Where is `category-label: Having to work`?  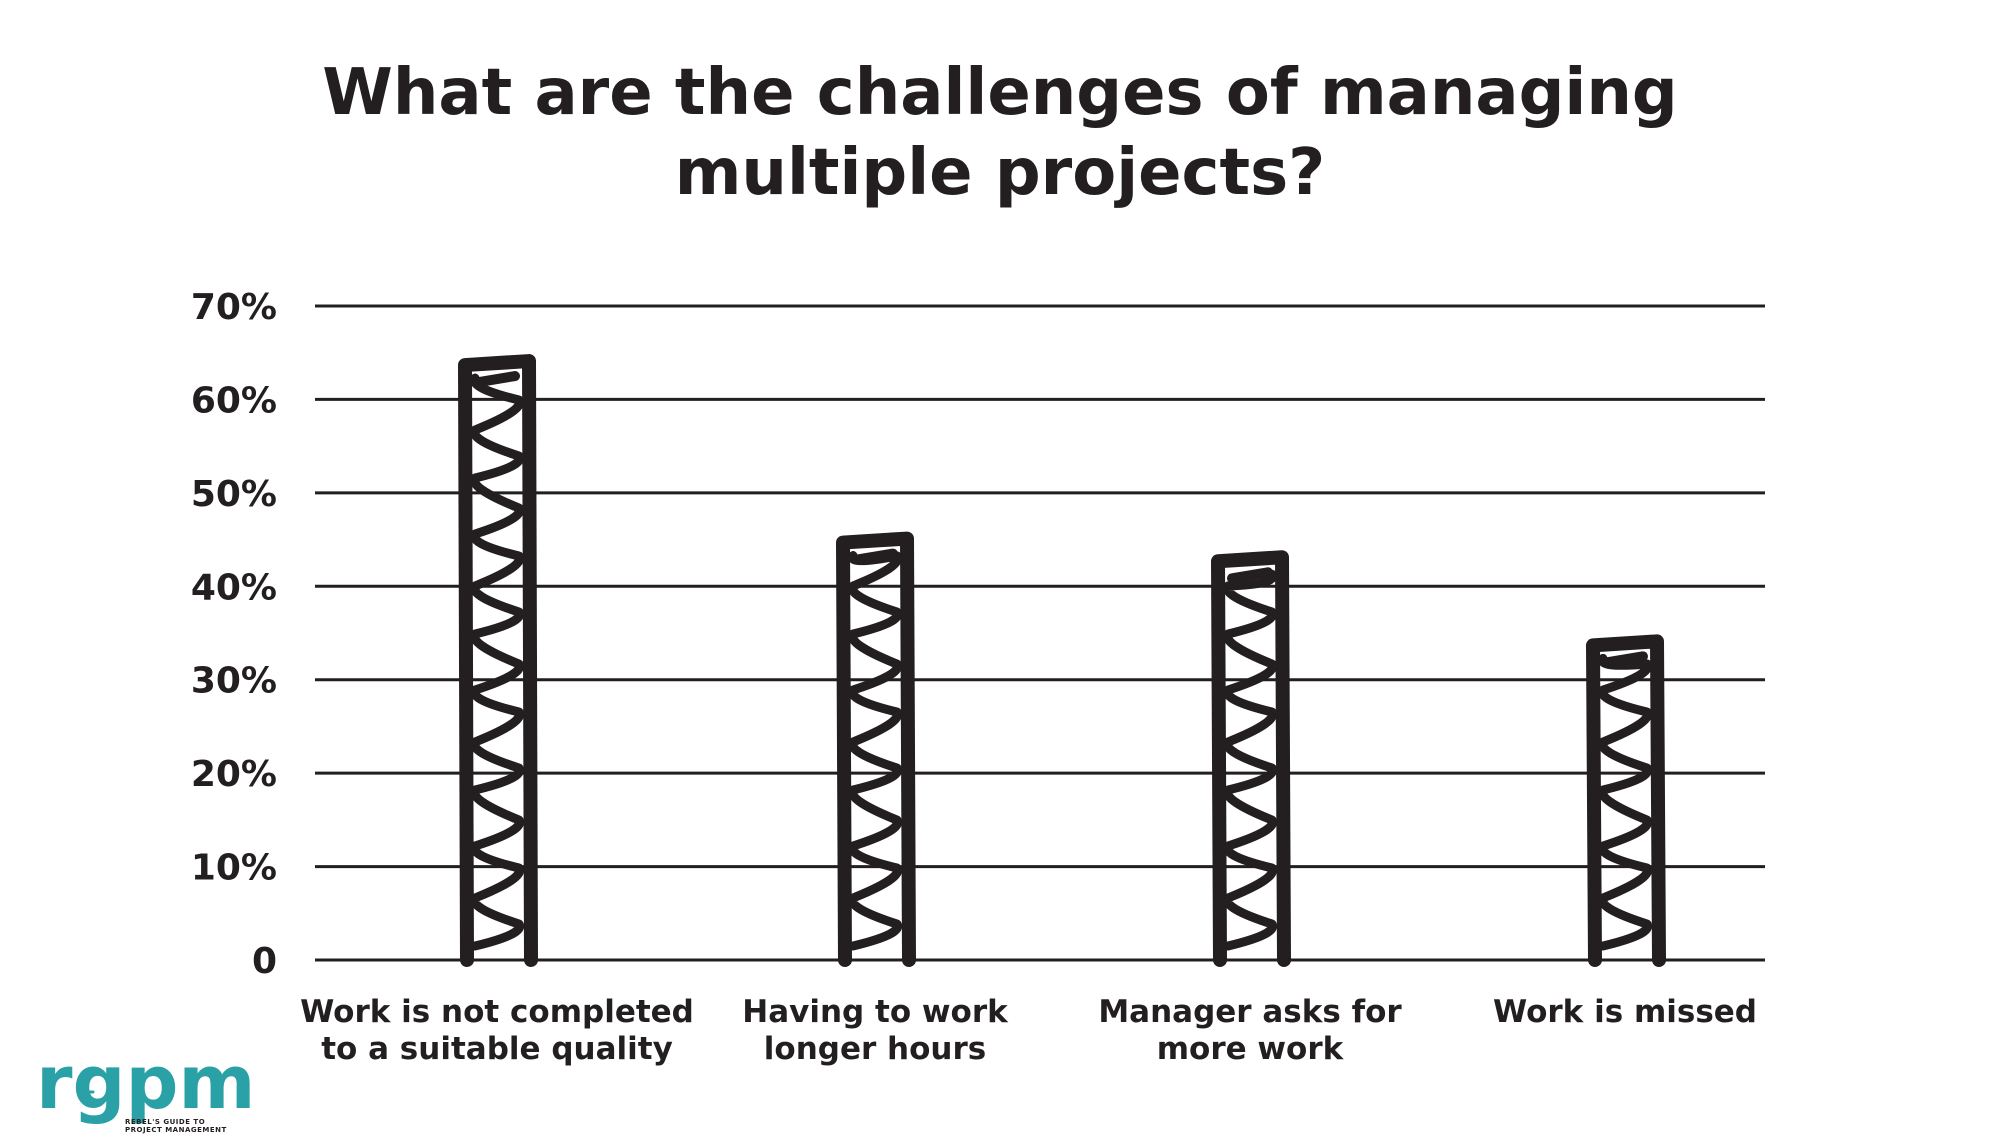 category-label: Having to work is located at coordinates (875, 1012).